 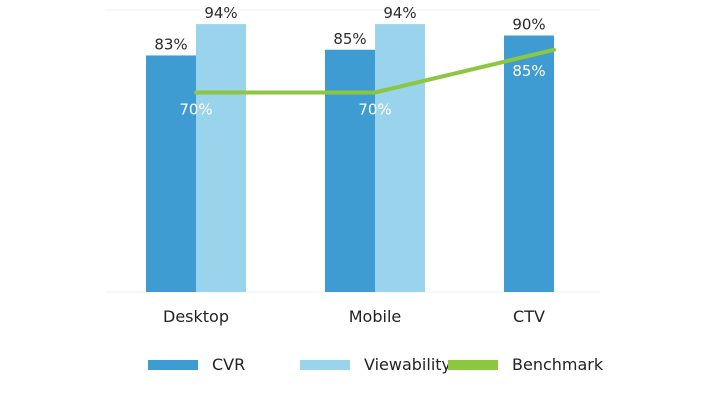 I want to click on line-benchmark, so click(x=375, y=71).